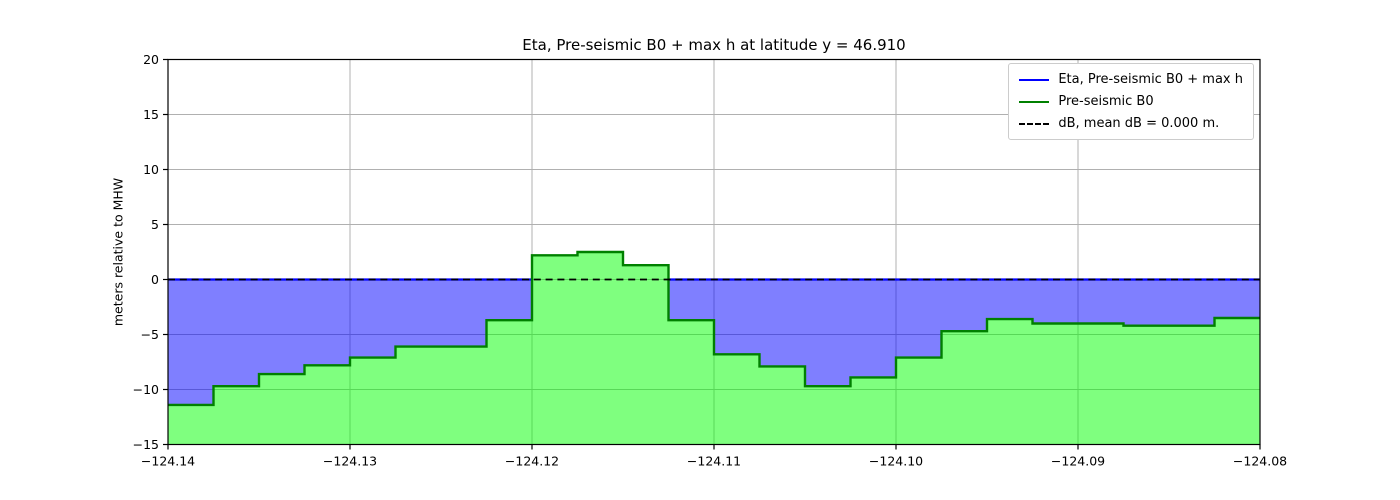  What do you see at coordinates (350, 461) in the screenshot?
I see `x-tick-label: −124.13` at bounding box center [350, 461].